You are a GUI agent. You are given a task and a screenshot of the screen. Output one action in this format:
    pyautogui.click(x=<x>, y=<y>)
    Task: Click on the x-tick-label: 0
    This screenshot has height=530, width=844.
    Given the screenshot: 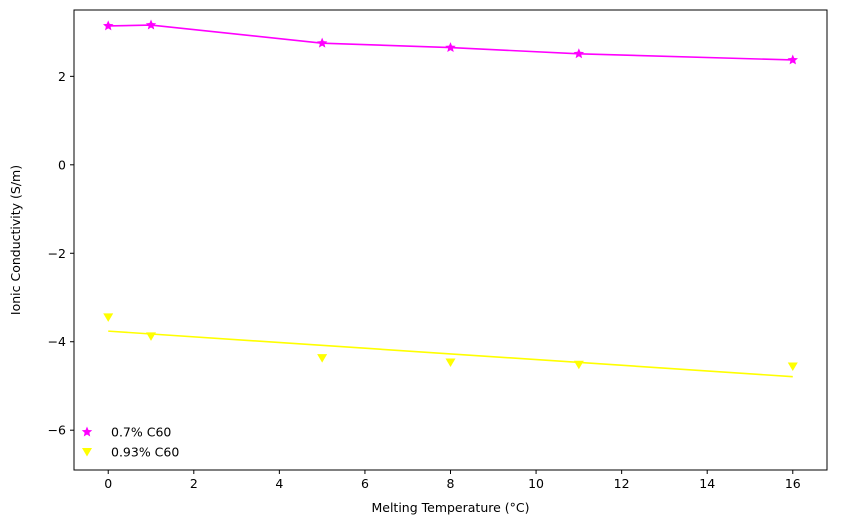 What is the action you would take?
    pyautogui.click(x=108, y=483)
    